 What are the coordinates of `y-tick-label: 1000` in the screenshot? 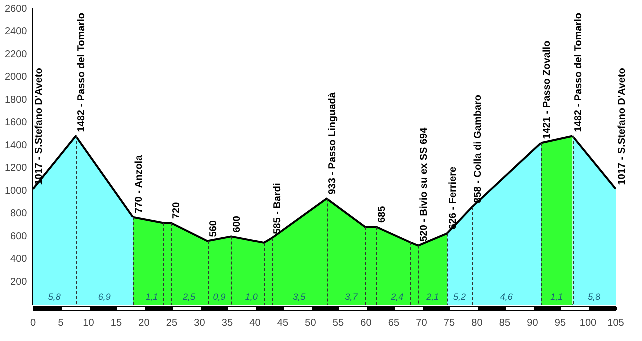 It's located at (16, 191).